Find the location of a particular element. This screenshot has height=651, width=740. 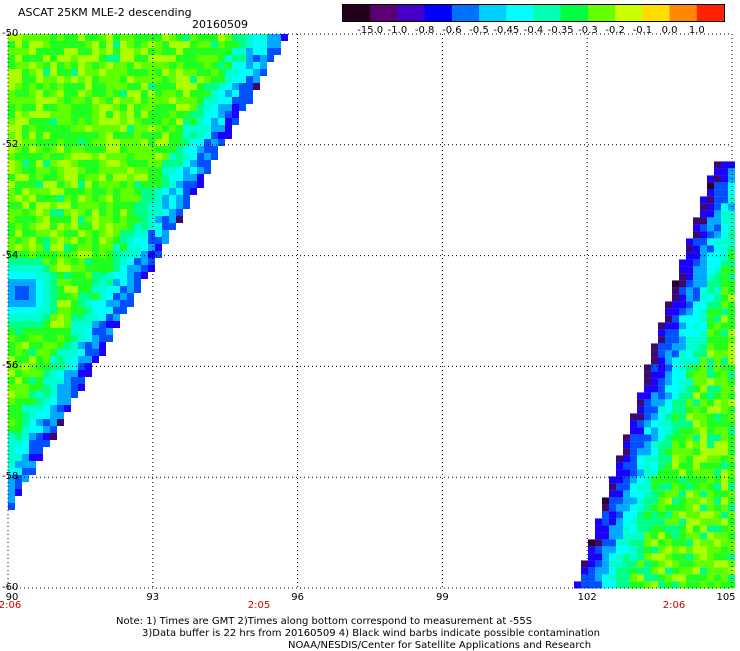

colorbar-label: -0.2 is located at coordinates (615, 30).